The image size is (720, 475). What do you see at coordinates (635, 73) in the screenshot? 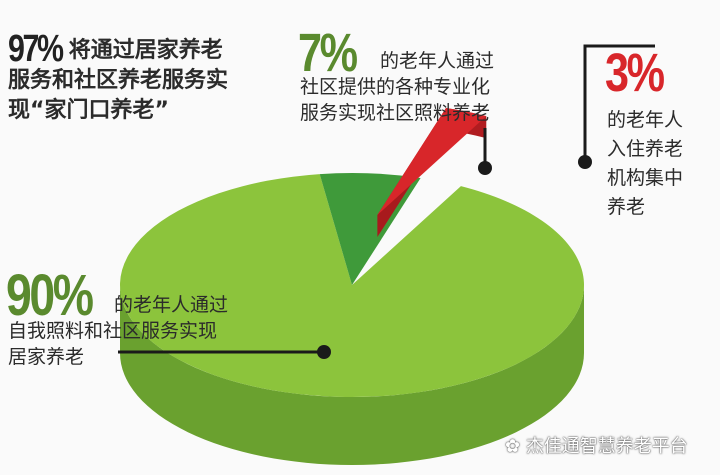
I see `label-3: 3%` at bounding box center [635, 73].